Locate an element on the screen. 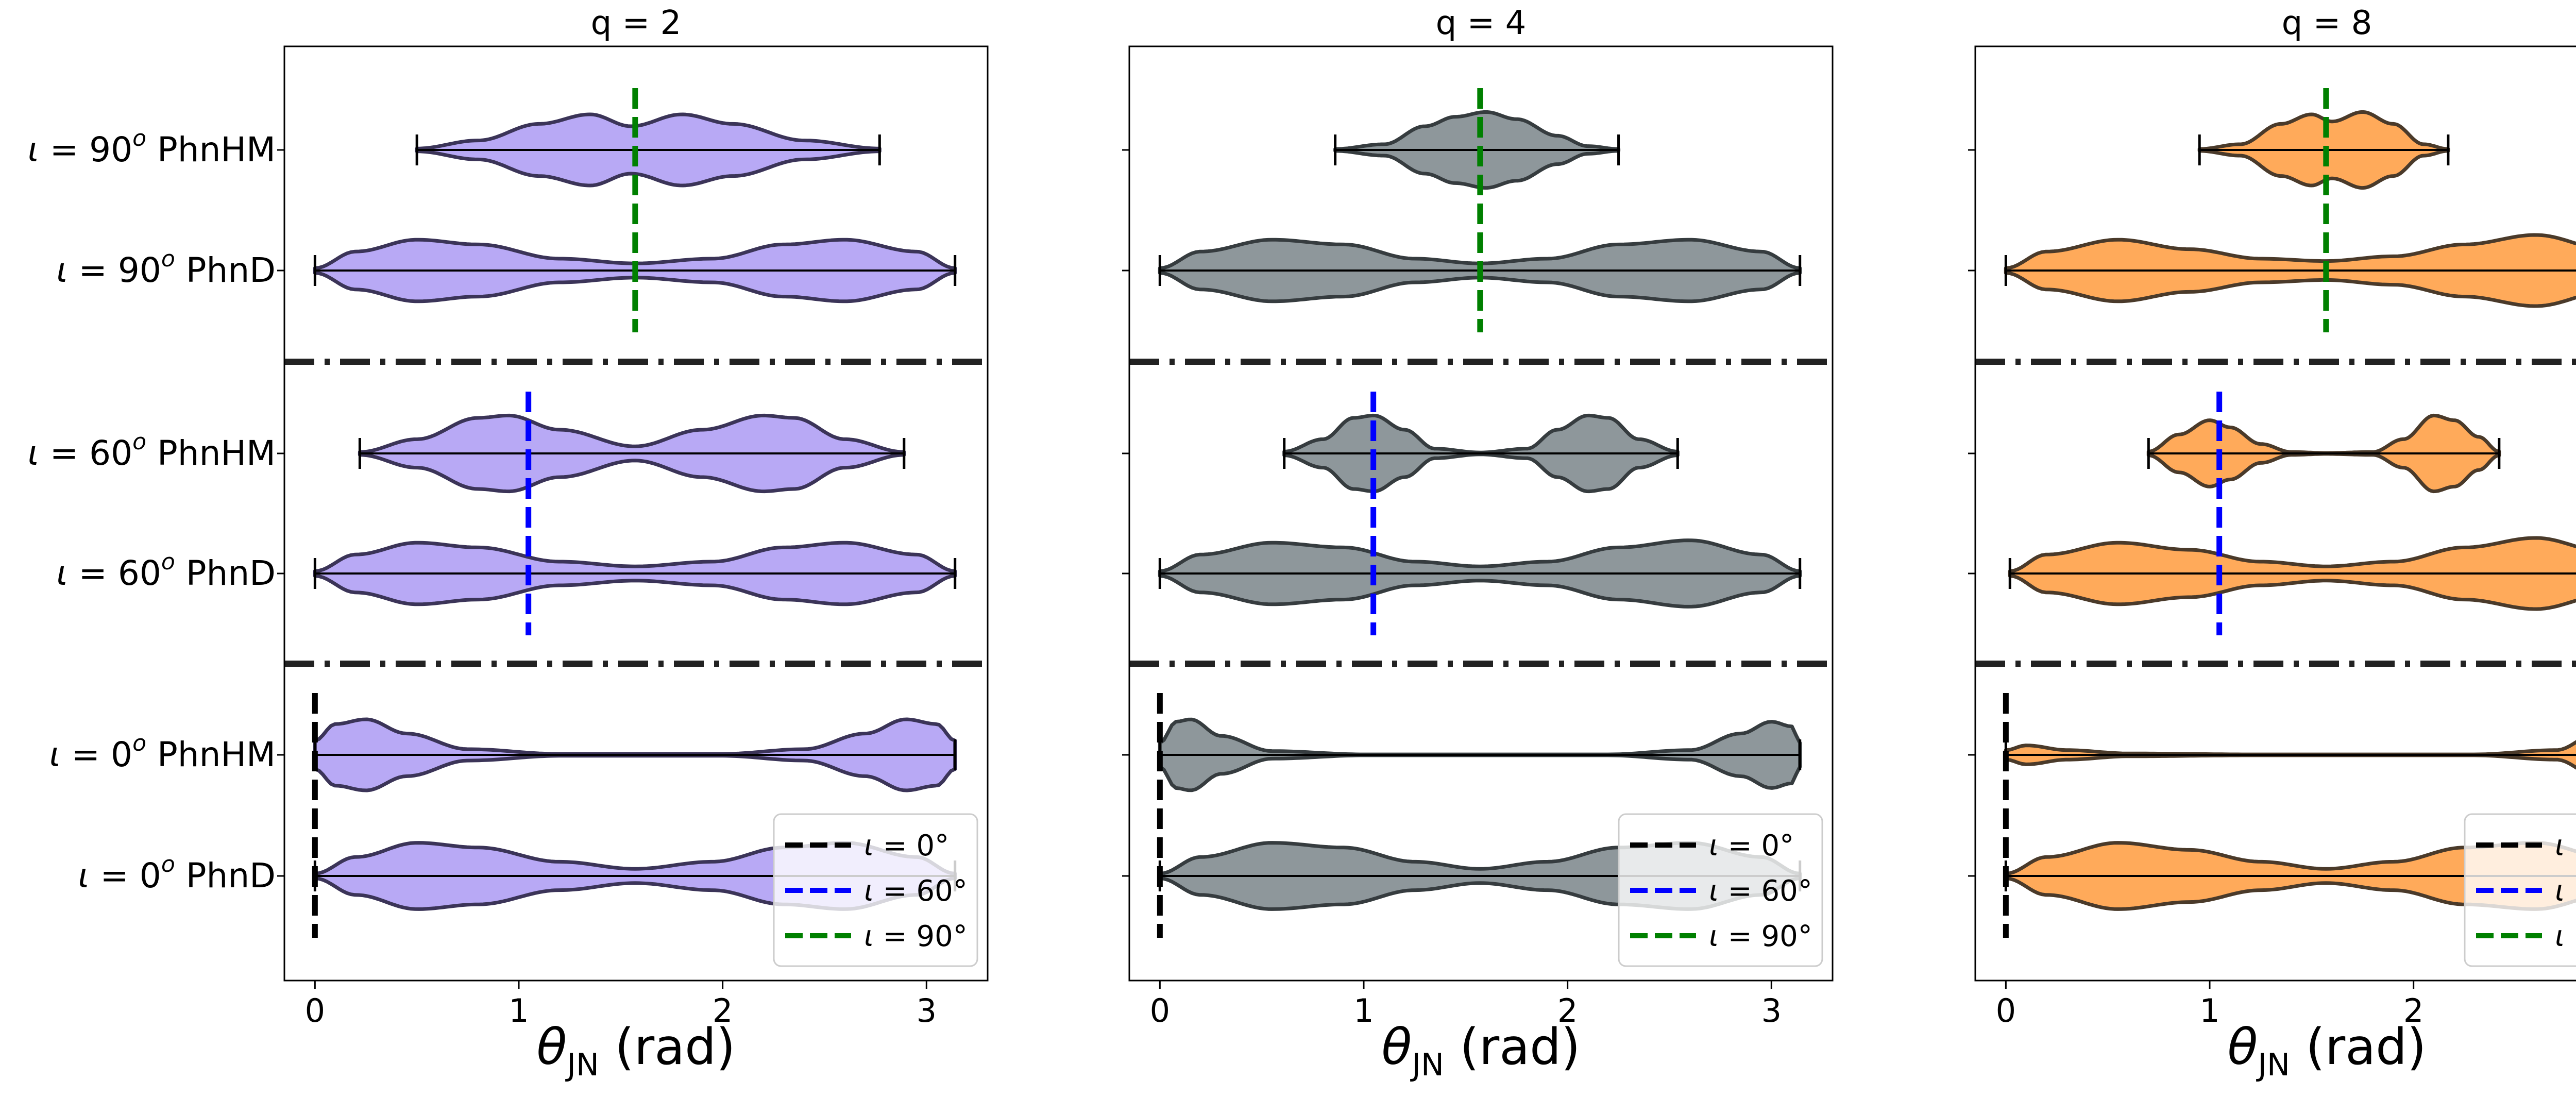 This screenshot has width=2576, height=1097. panel-title: q = 4 is located at coordinates (1481, 23).